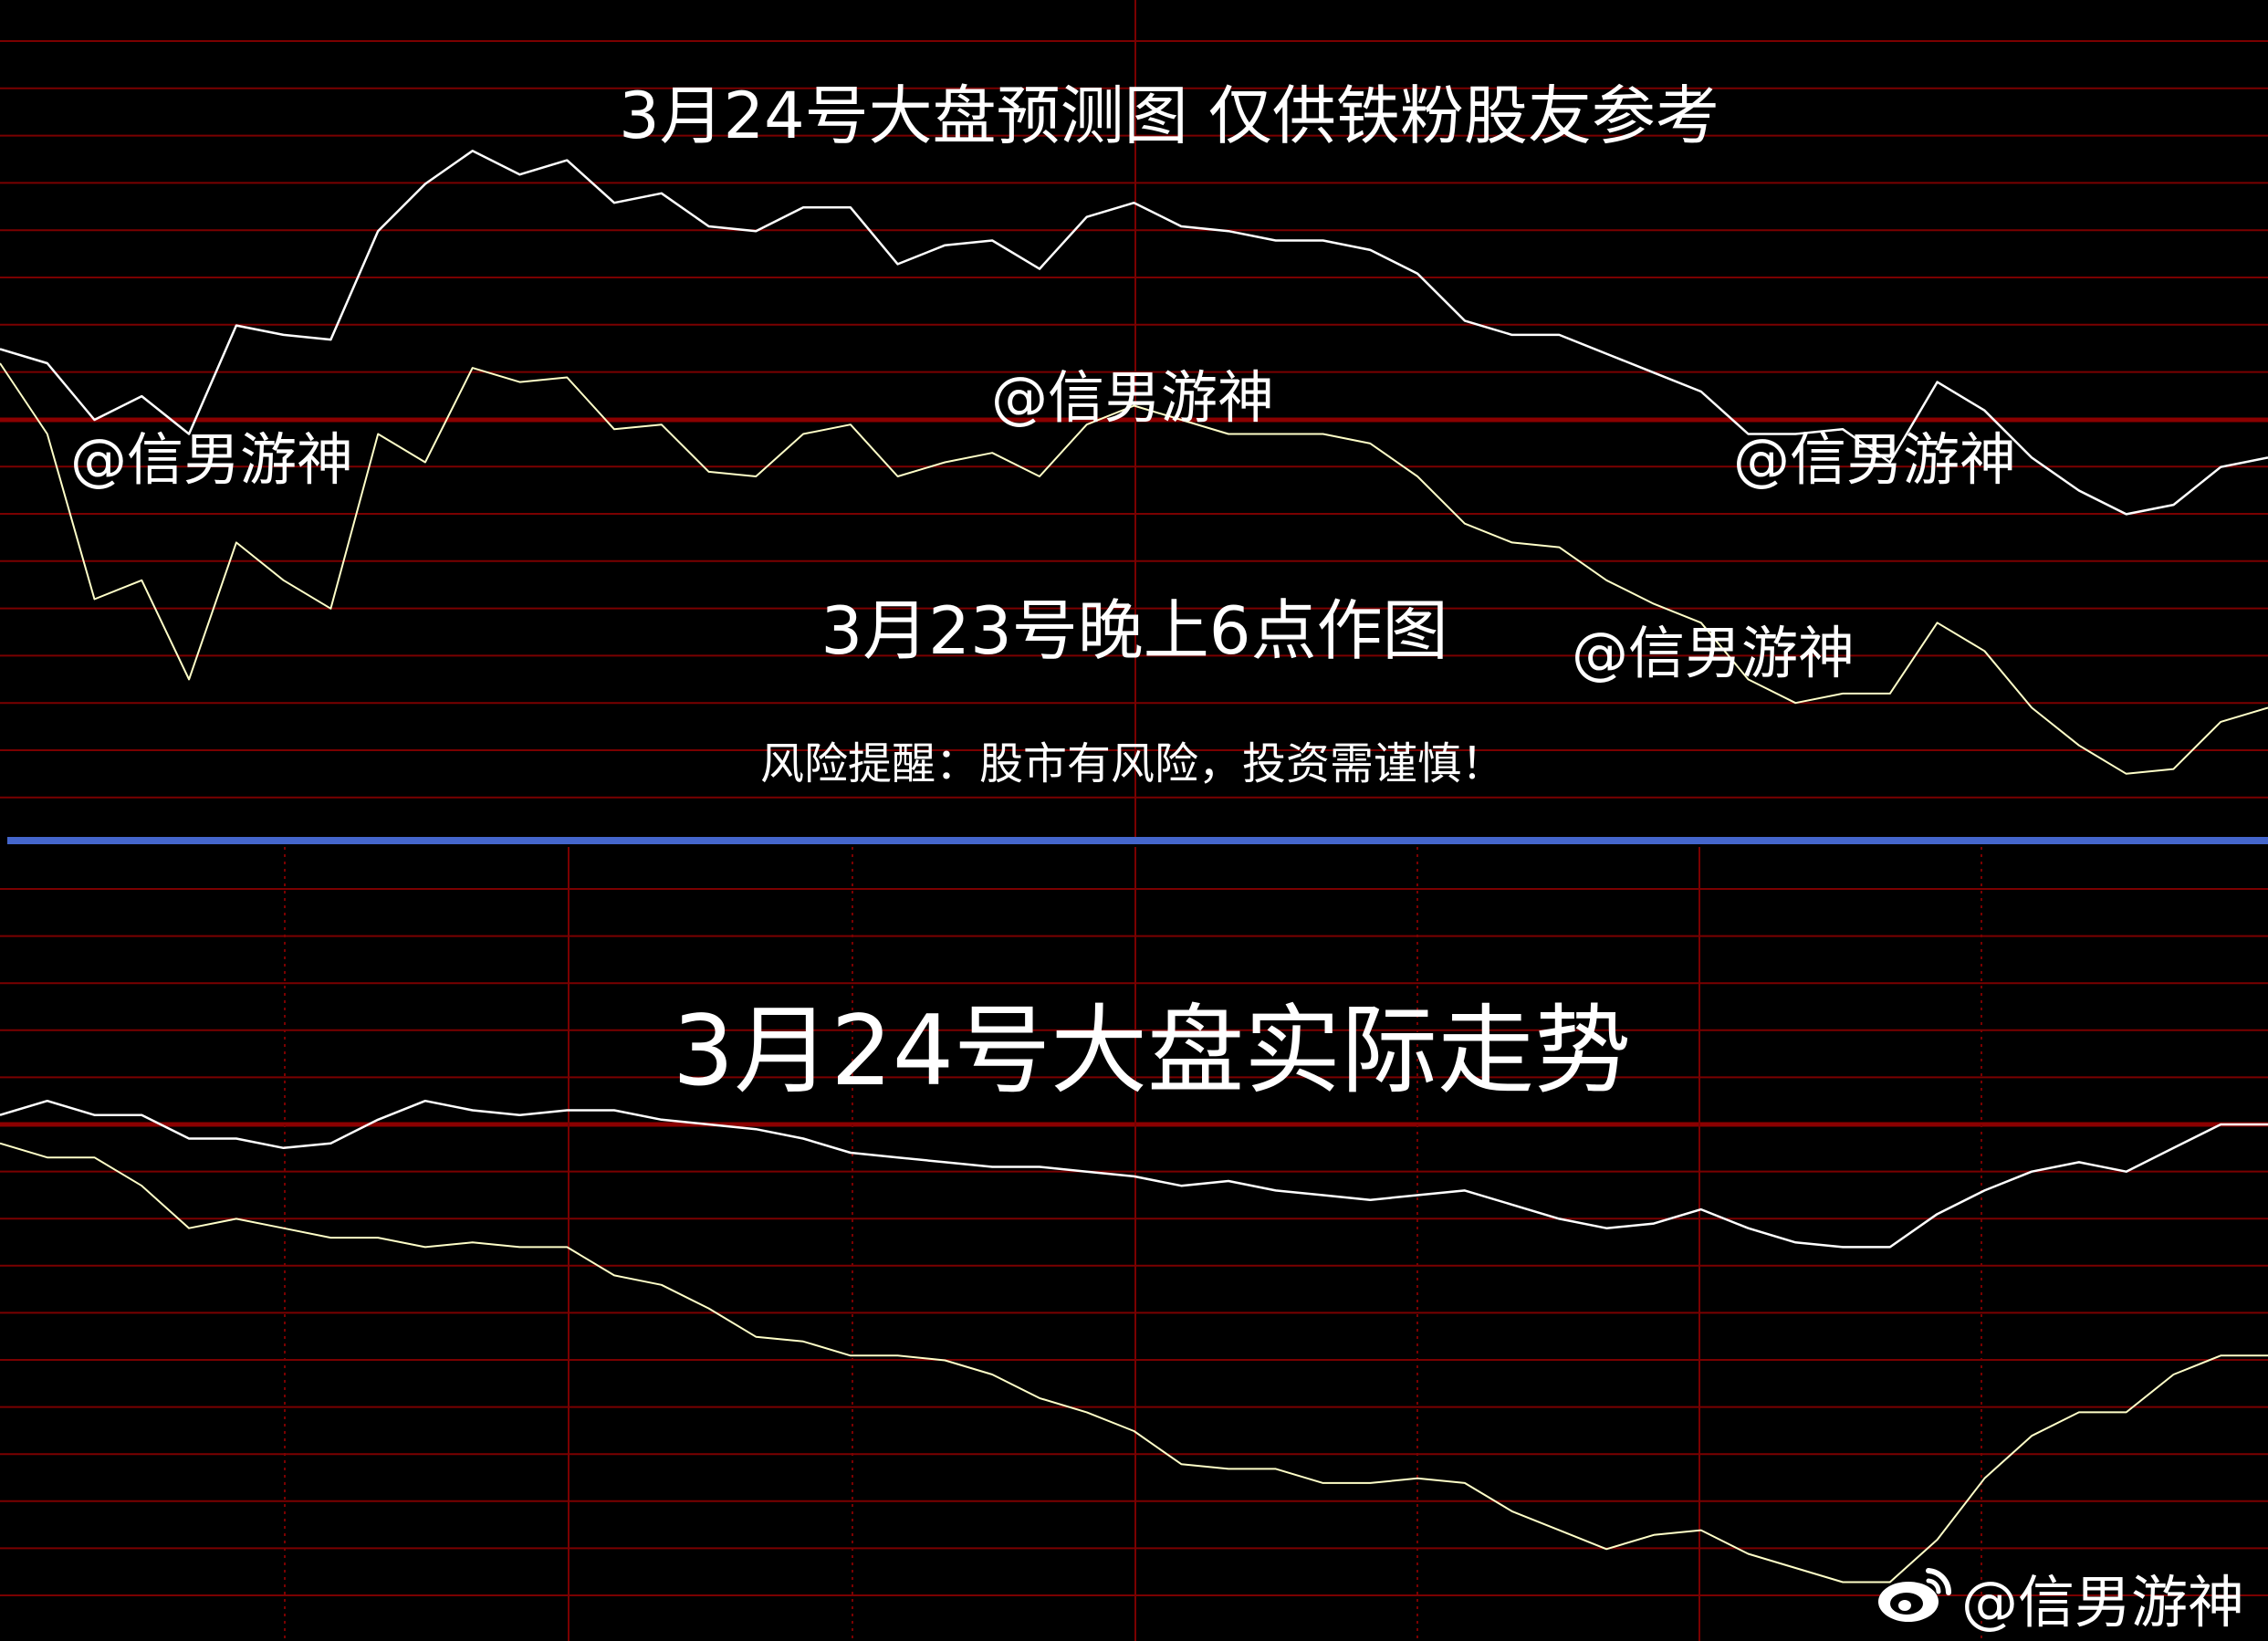  I want to click on weibo-watermark: @信男游神, so click(2060, 1597).